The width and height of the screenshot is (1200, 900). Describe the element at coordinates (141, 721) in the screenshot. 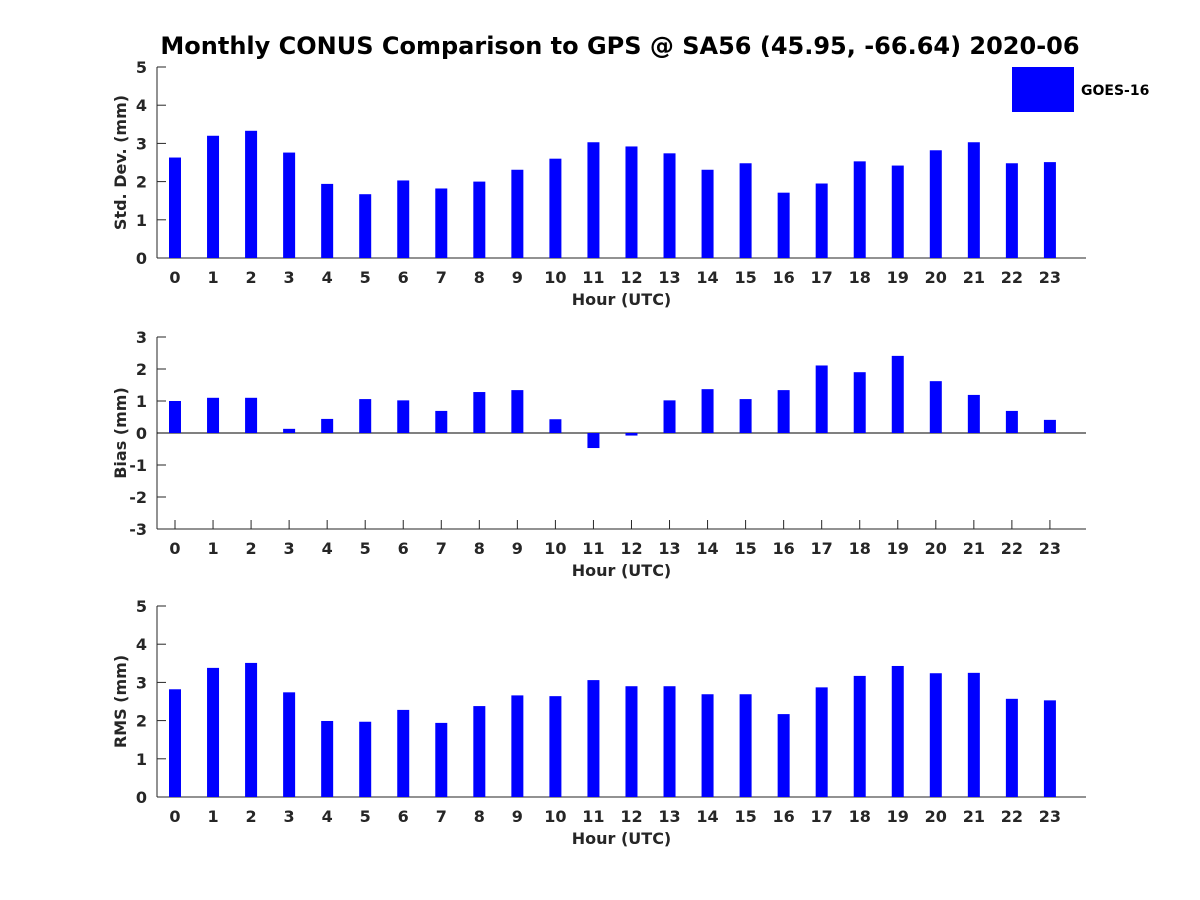

I see `y-tick-label: 2` at that location.